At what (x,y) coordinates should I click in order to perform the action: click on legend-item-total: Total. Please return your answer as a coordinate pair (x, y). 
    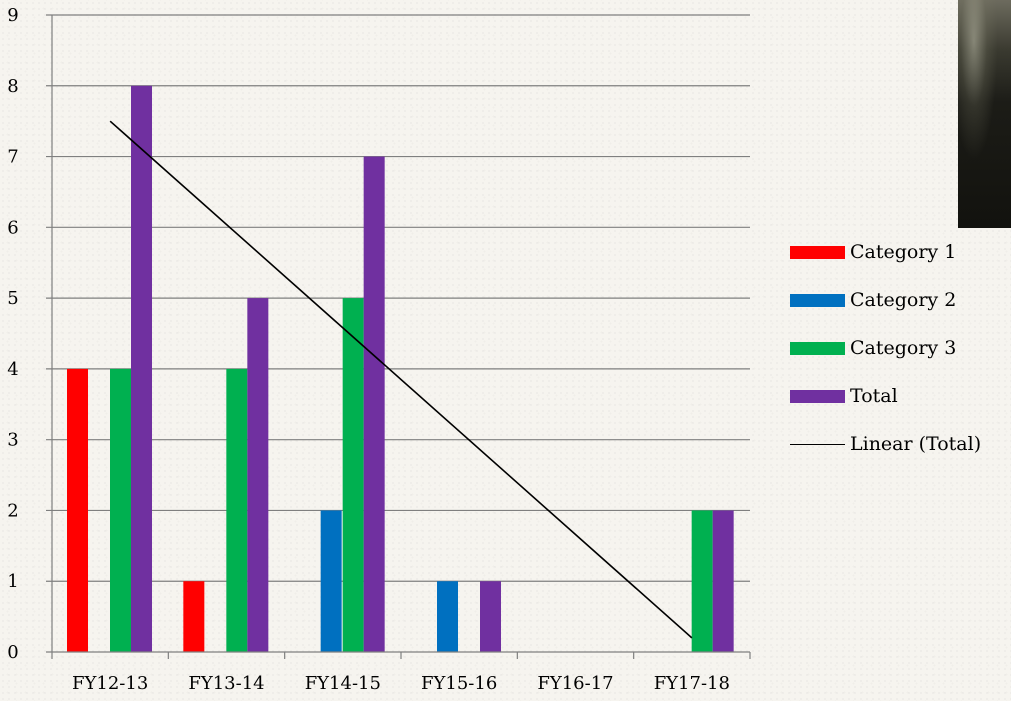
    Looking at the image, I should click on (900, 396).